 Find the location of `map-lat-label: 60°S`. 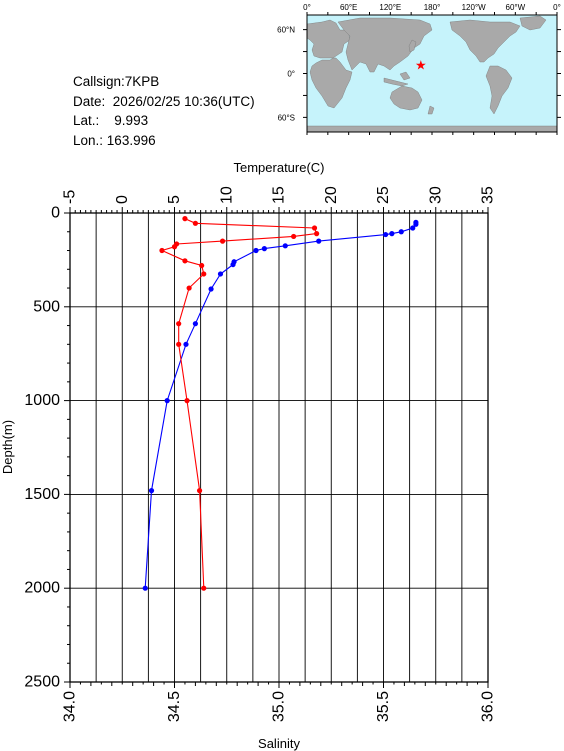

map-lat-label: 60°S is located at coordinates (286, 117).